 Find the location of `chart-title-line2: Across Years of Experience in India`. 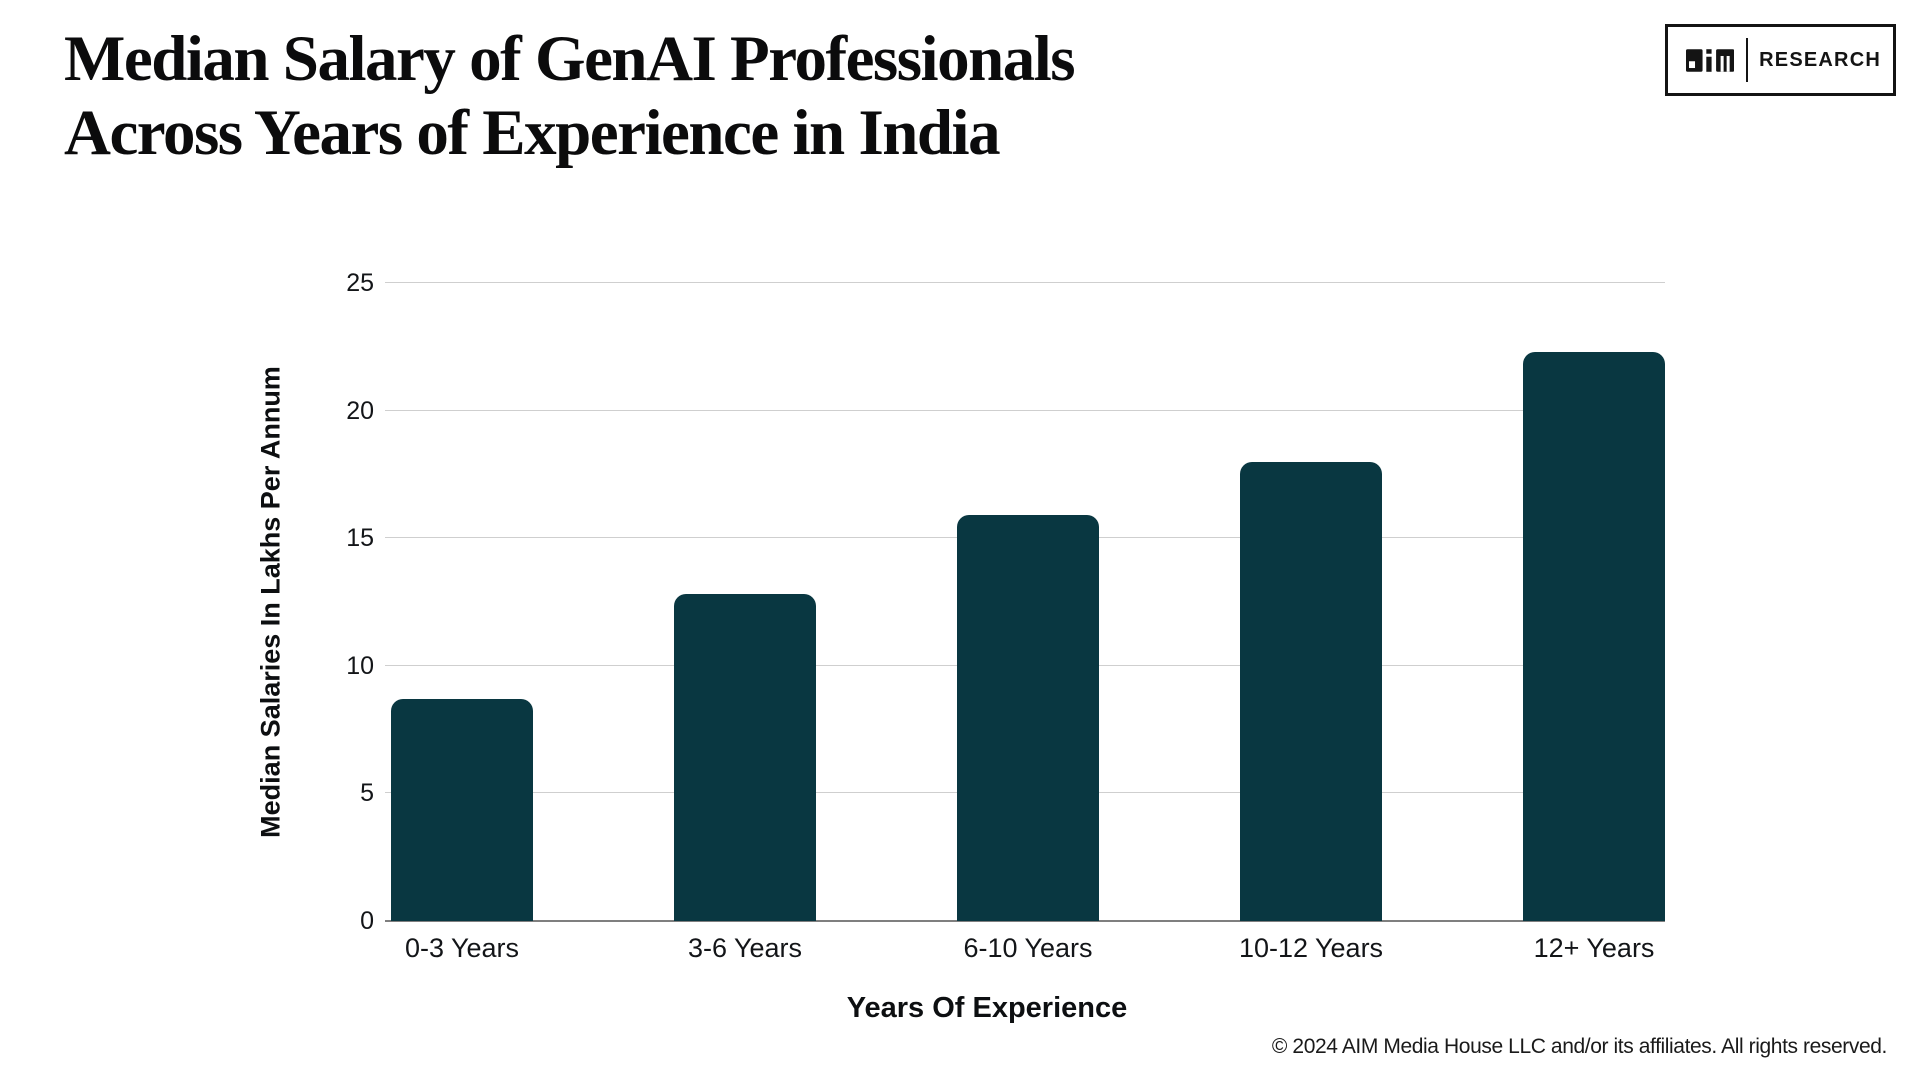

chart-title-line2: Across Years of Experience in India is located at coordinates (532, 133).